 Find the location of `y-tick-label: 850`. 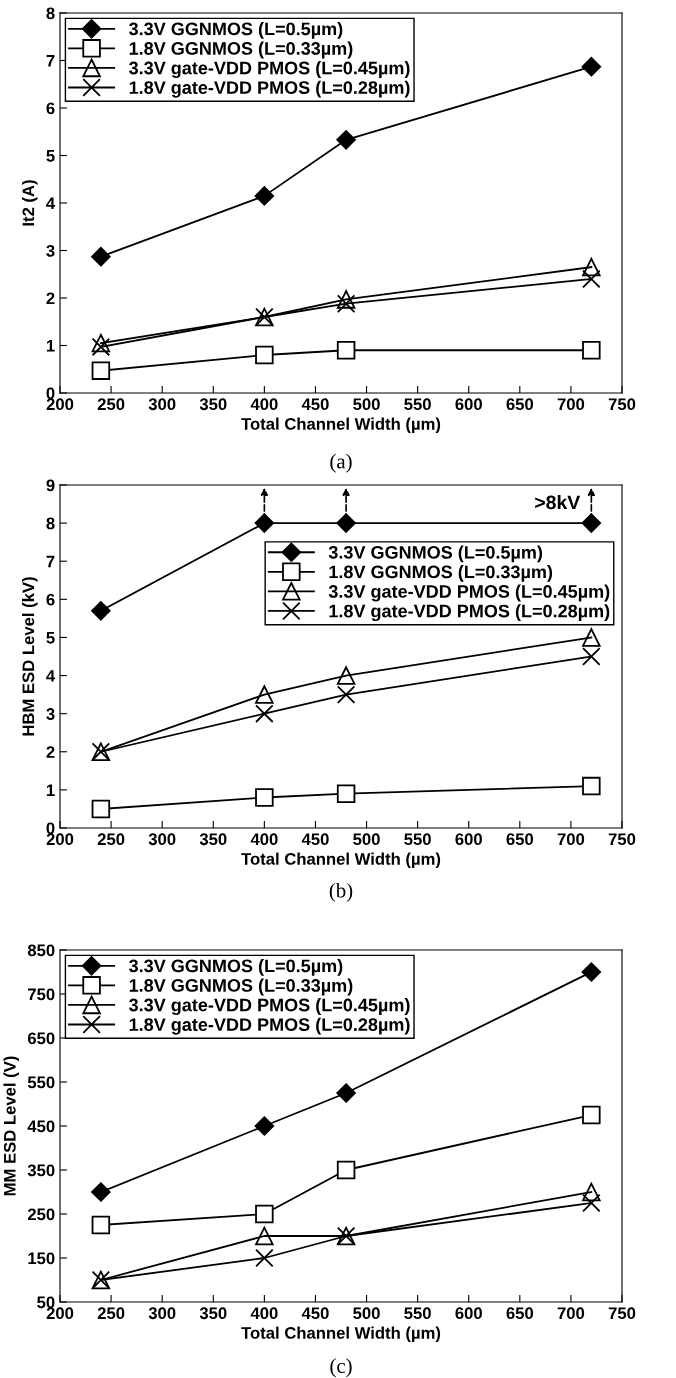

y-tick-label: 850 is located at coordinates (41, 950).